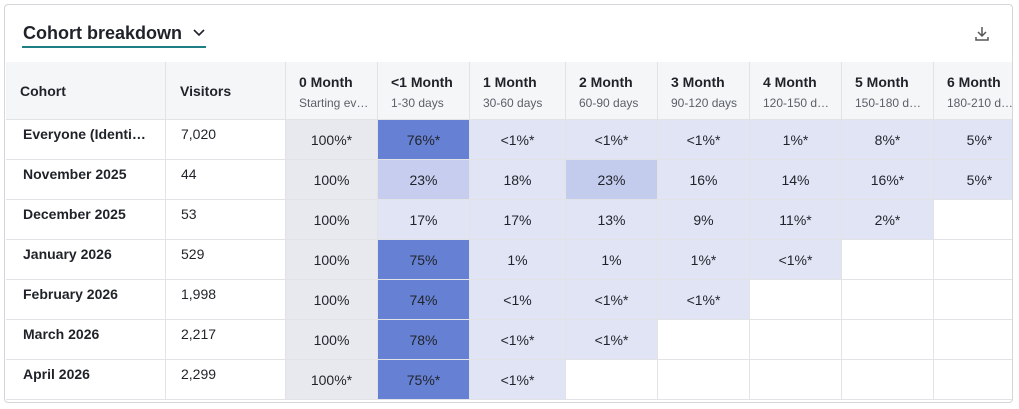 This screenshot has height=409, width=1019. Describe the element at coordinates (704, 180) in the screenshot. I see `retention-cell: 16%` at that location.